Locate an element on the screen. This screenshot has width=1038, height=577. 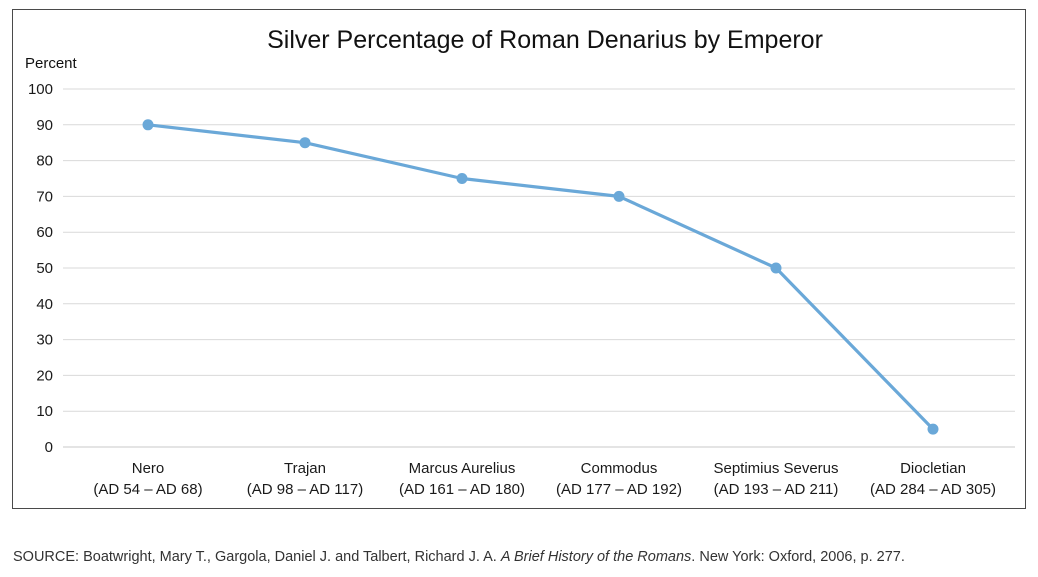
x-tick-label-range: (AD 98 – AD 117) is located at coordinates (305, 489).